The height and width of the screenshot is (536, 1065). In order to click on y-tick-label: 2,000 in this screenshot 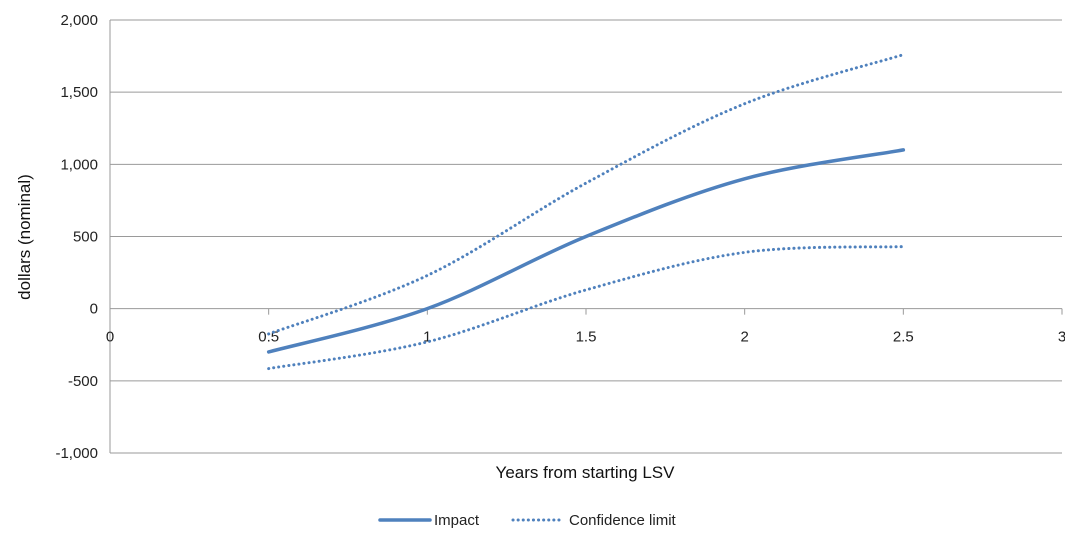, I will do `click(79, 20)`.